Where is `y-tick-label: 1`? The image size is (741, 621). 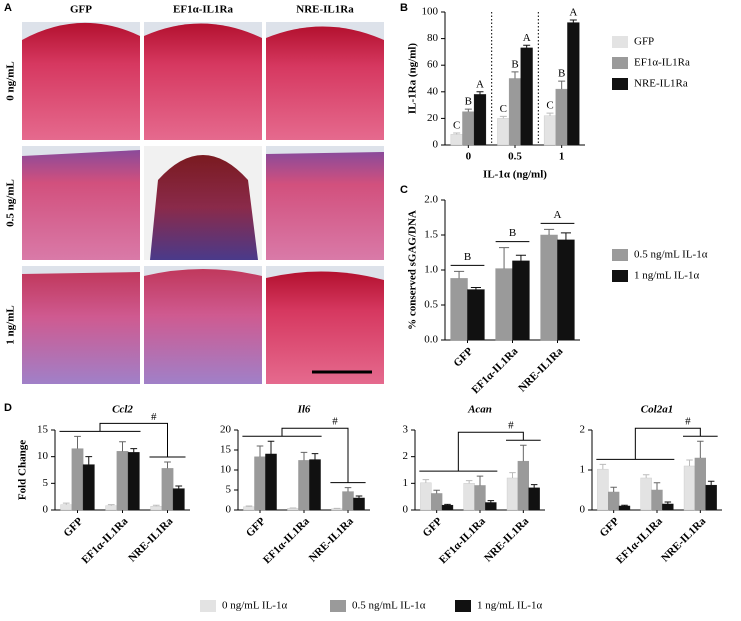
y-tick-label: 1 is located at coordinates (406, 483).